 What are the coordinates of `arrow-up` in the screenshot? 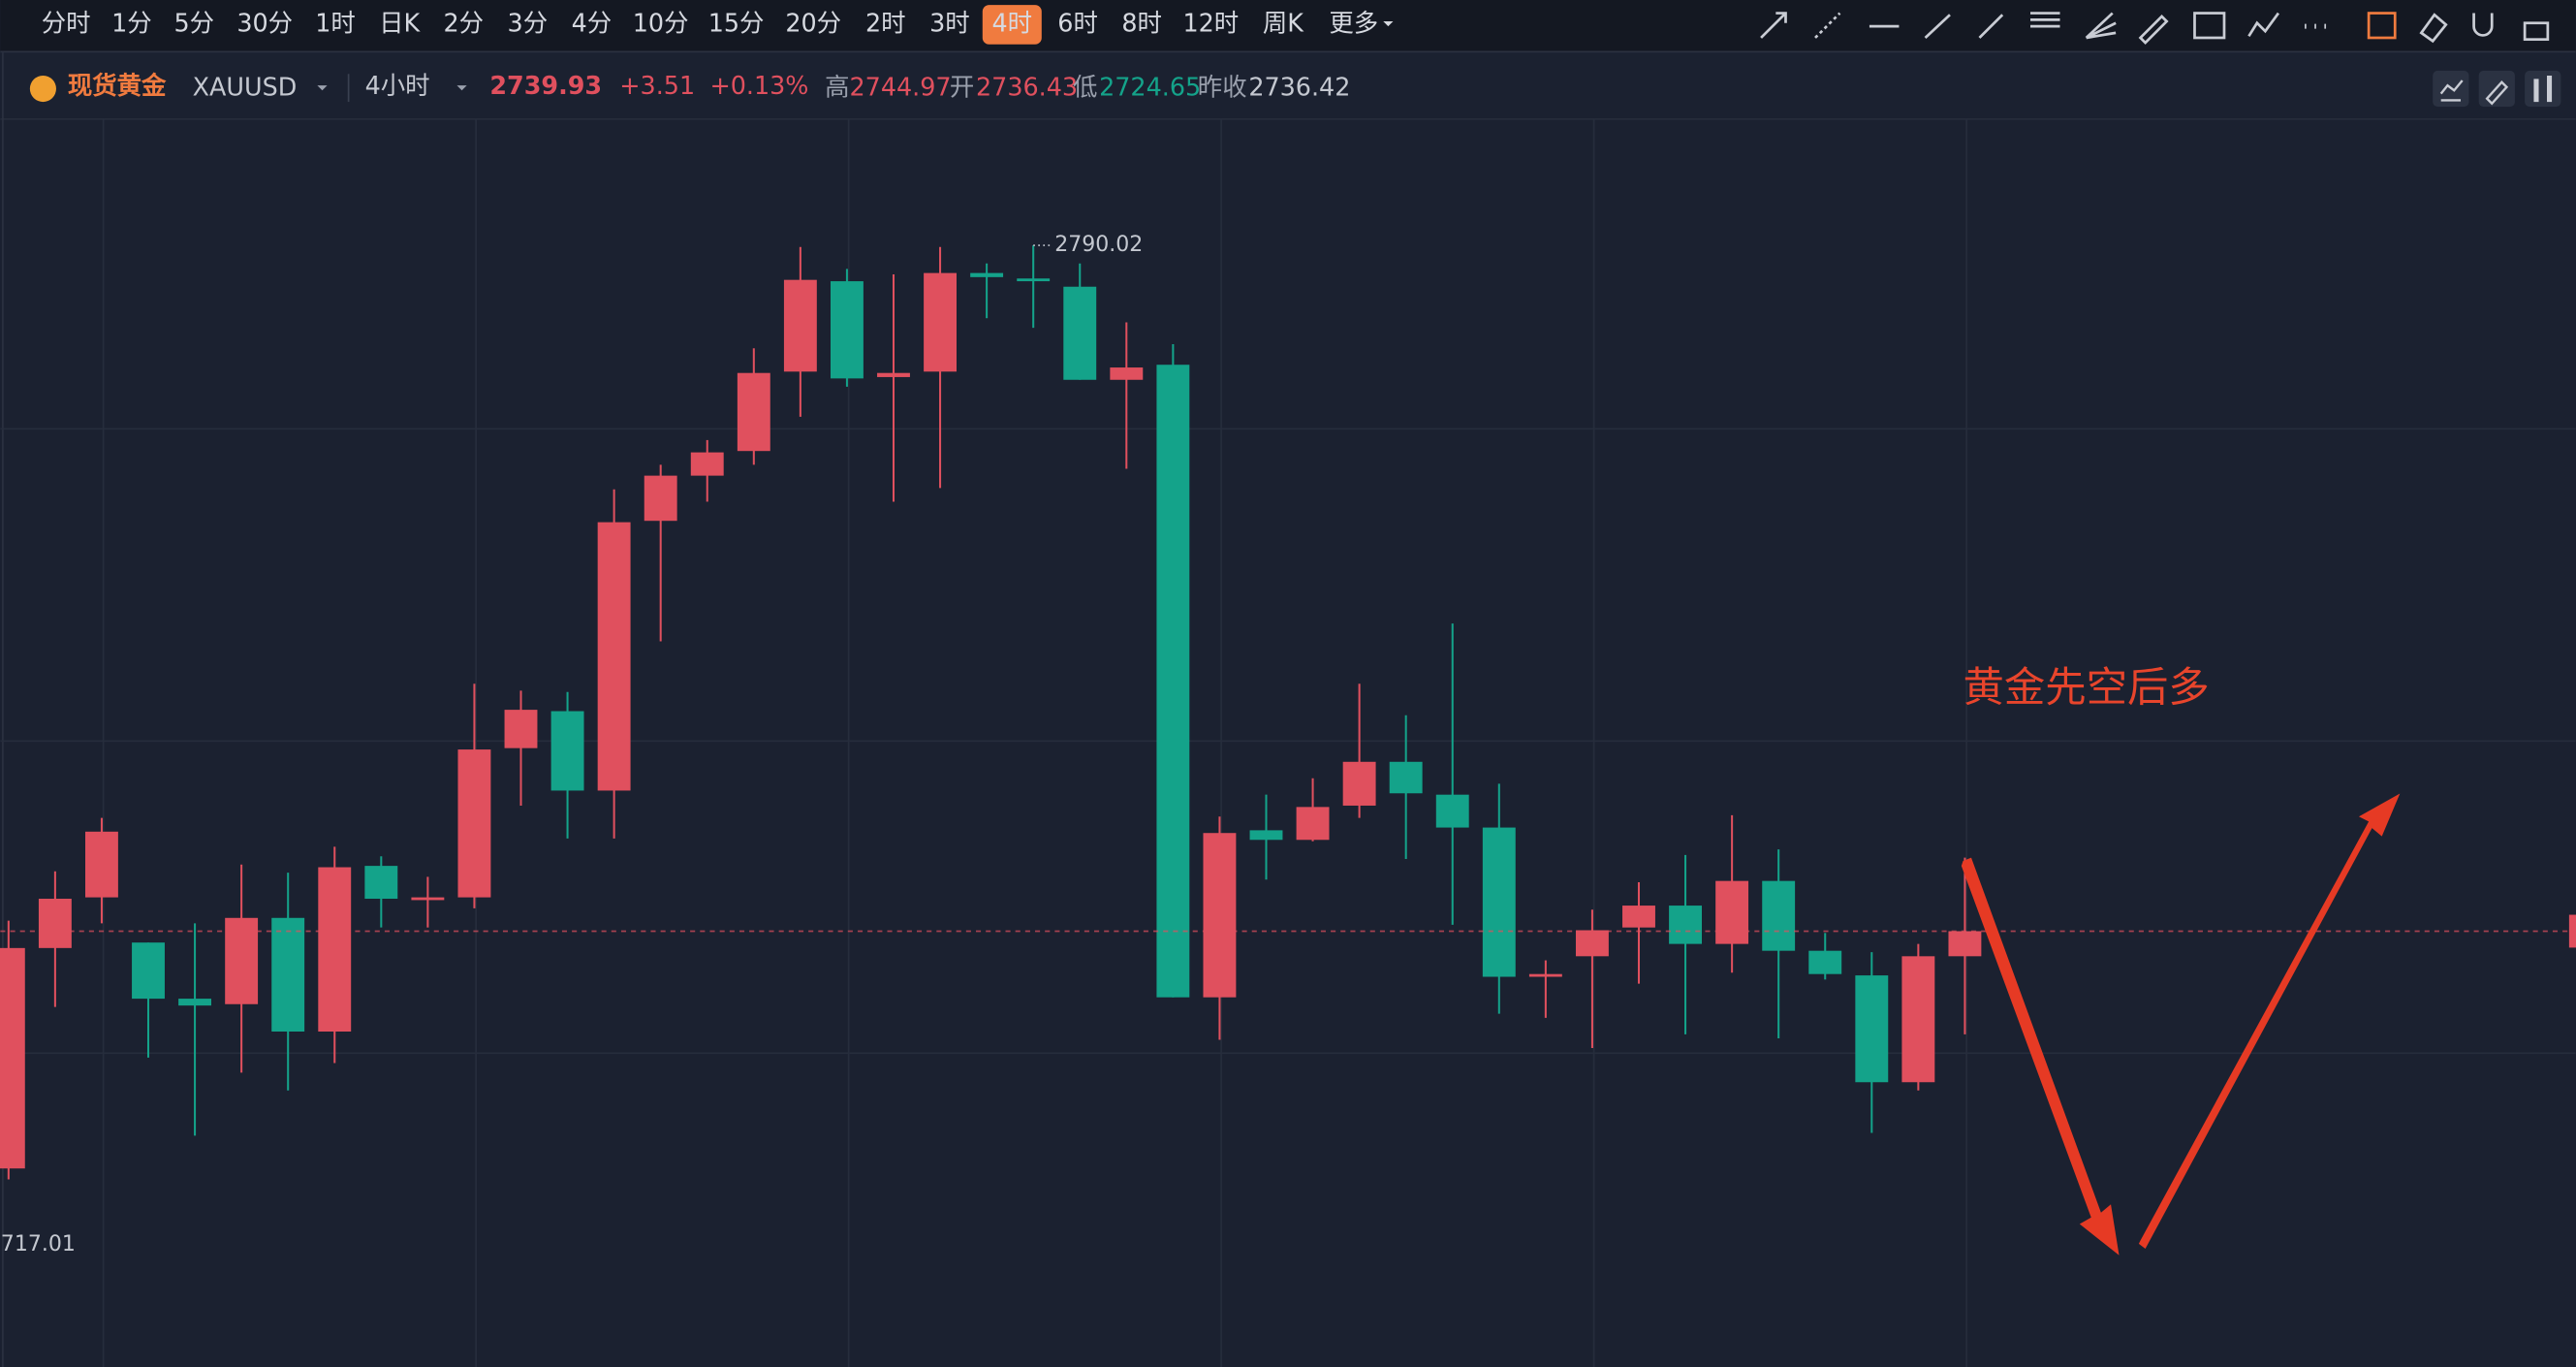 It's located at (2269, 1021).